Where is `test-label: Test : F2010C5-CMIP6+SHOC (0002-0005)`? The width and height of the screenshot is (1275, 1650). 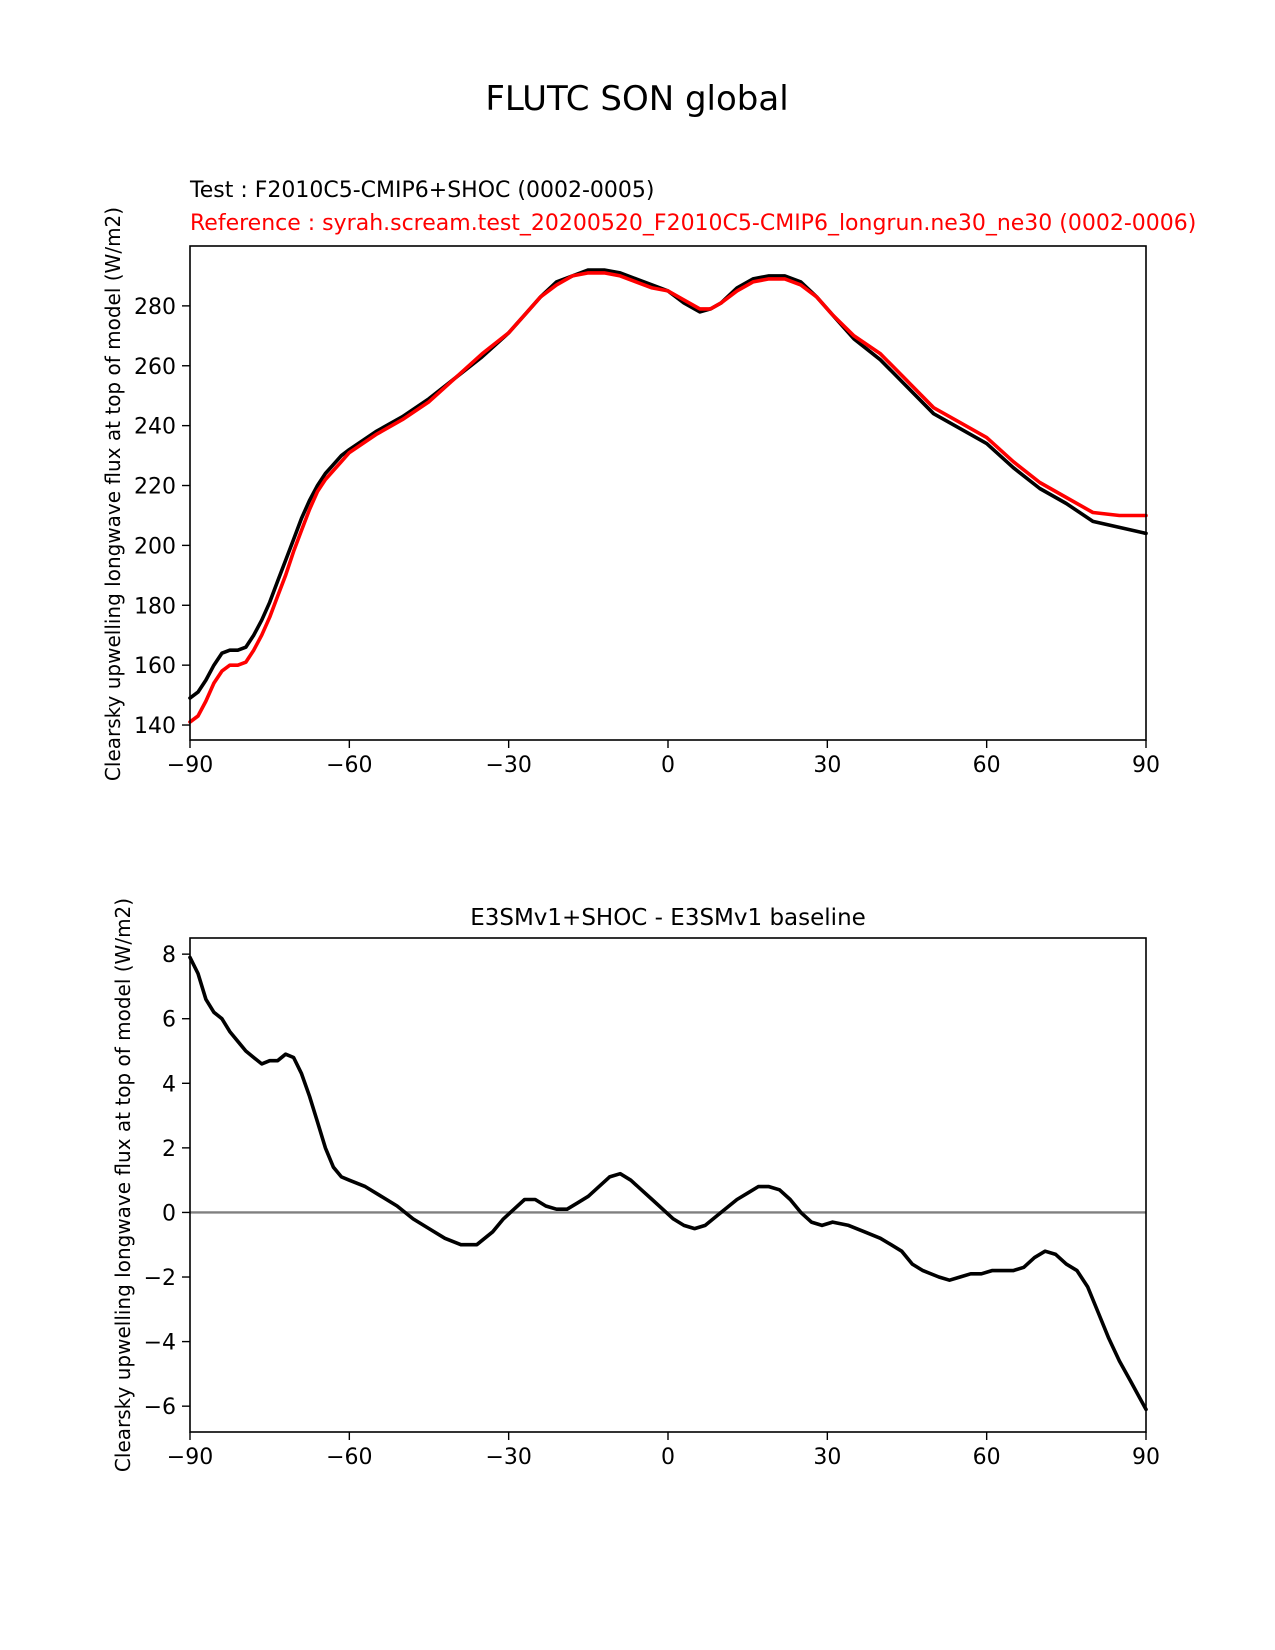 test-label: Test : F2010C5-CMIP6+SHOC (0002-0005) is located at coordinates (421, 190).